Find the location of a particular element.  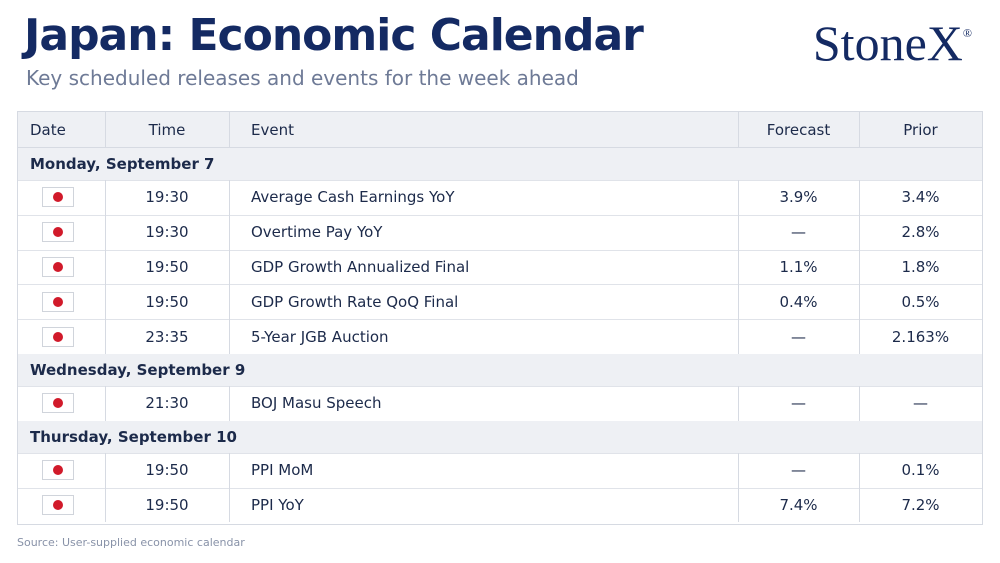

column-header: Date is located at coordinates (48, 130).